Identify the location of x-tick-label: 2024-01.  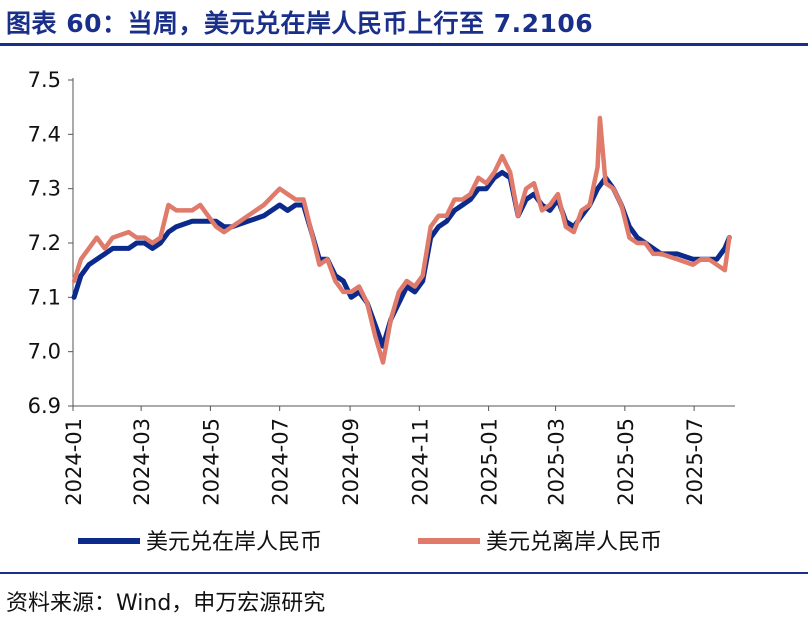
(74, 462).